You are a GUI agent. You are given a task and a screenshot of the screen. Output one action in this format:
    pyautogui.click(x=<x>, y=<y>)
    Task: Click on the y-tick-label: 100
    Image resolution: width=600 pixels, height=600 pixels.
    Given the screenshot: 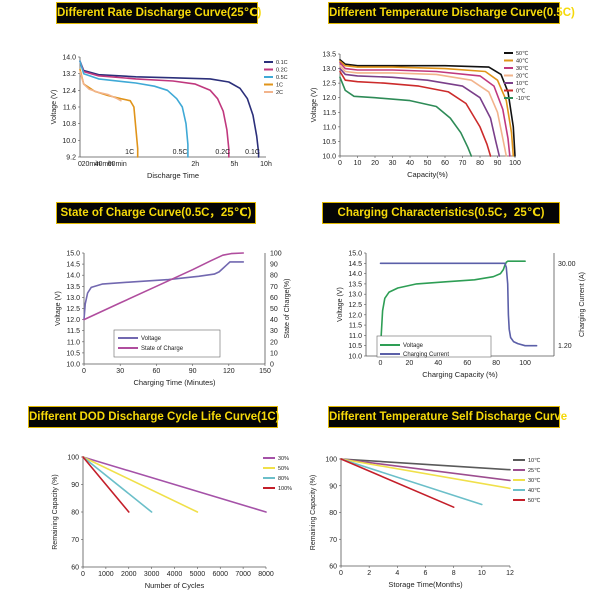 What is the action you would take?
    pyautogui.click(x=73, y=458)
    